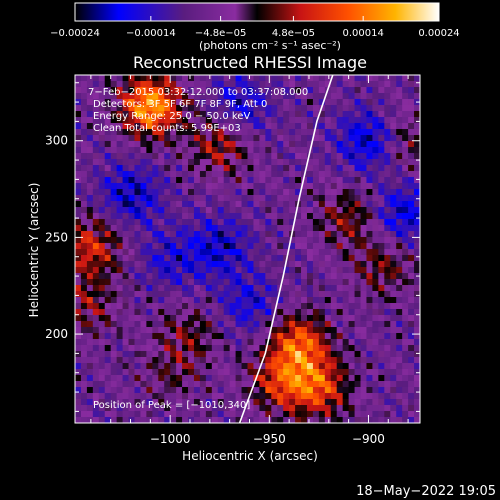 Image resolution: width=500 pixels, height=500 pixels. I want to click on timestamp-label: 18−May−2022 19:05, so click(426, 491).